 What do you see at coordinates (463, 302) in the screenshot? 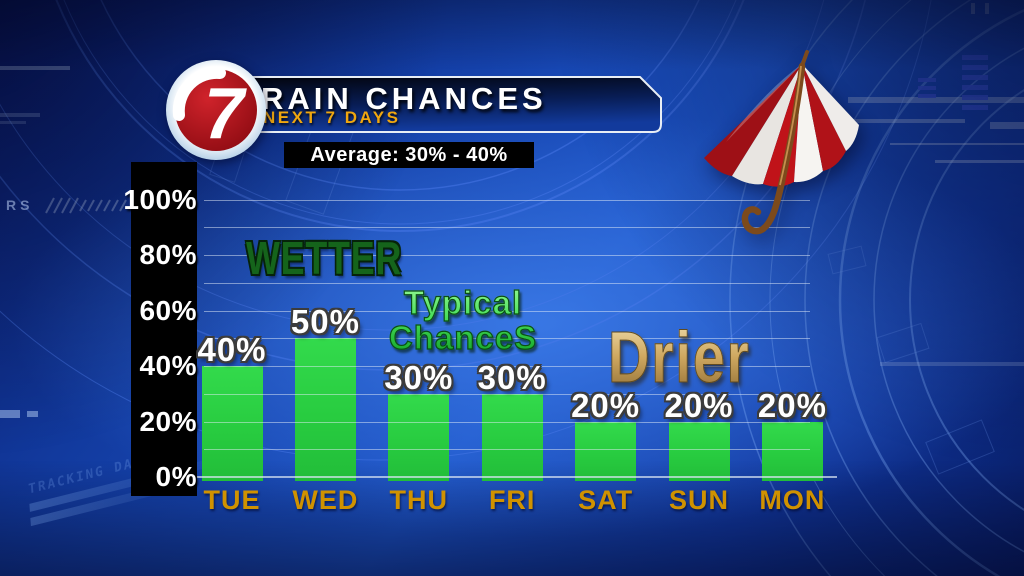
I see `annotation-typical-line1: Typical` at bounding box center [463, 302].